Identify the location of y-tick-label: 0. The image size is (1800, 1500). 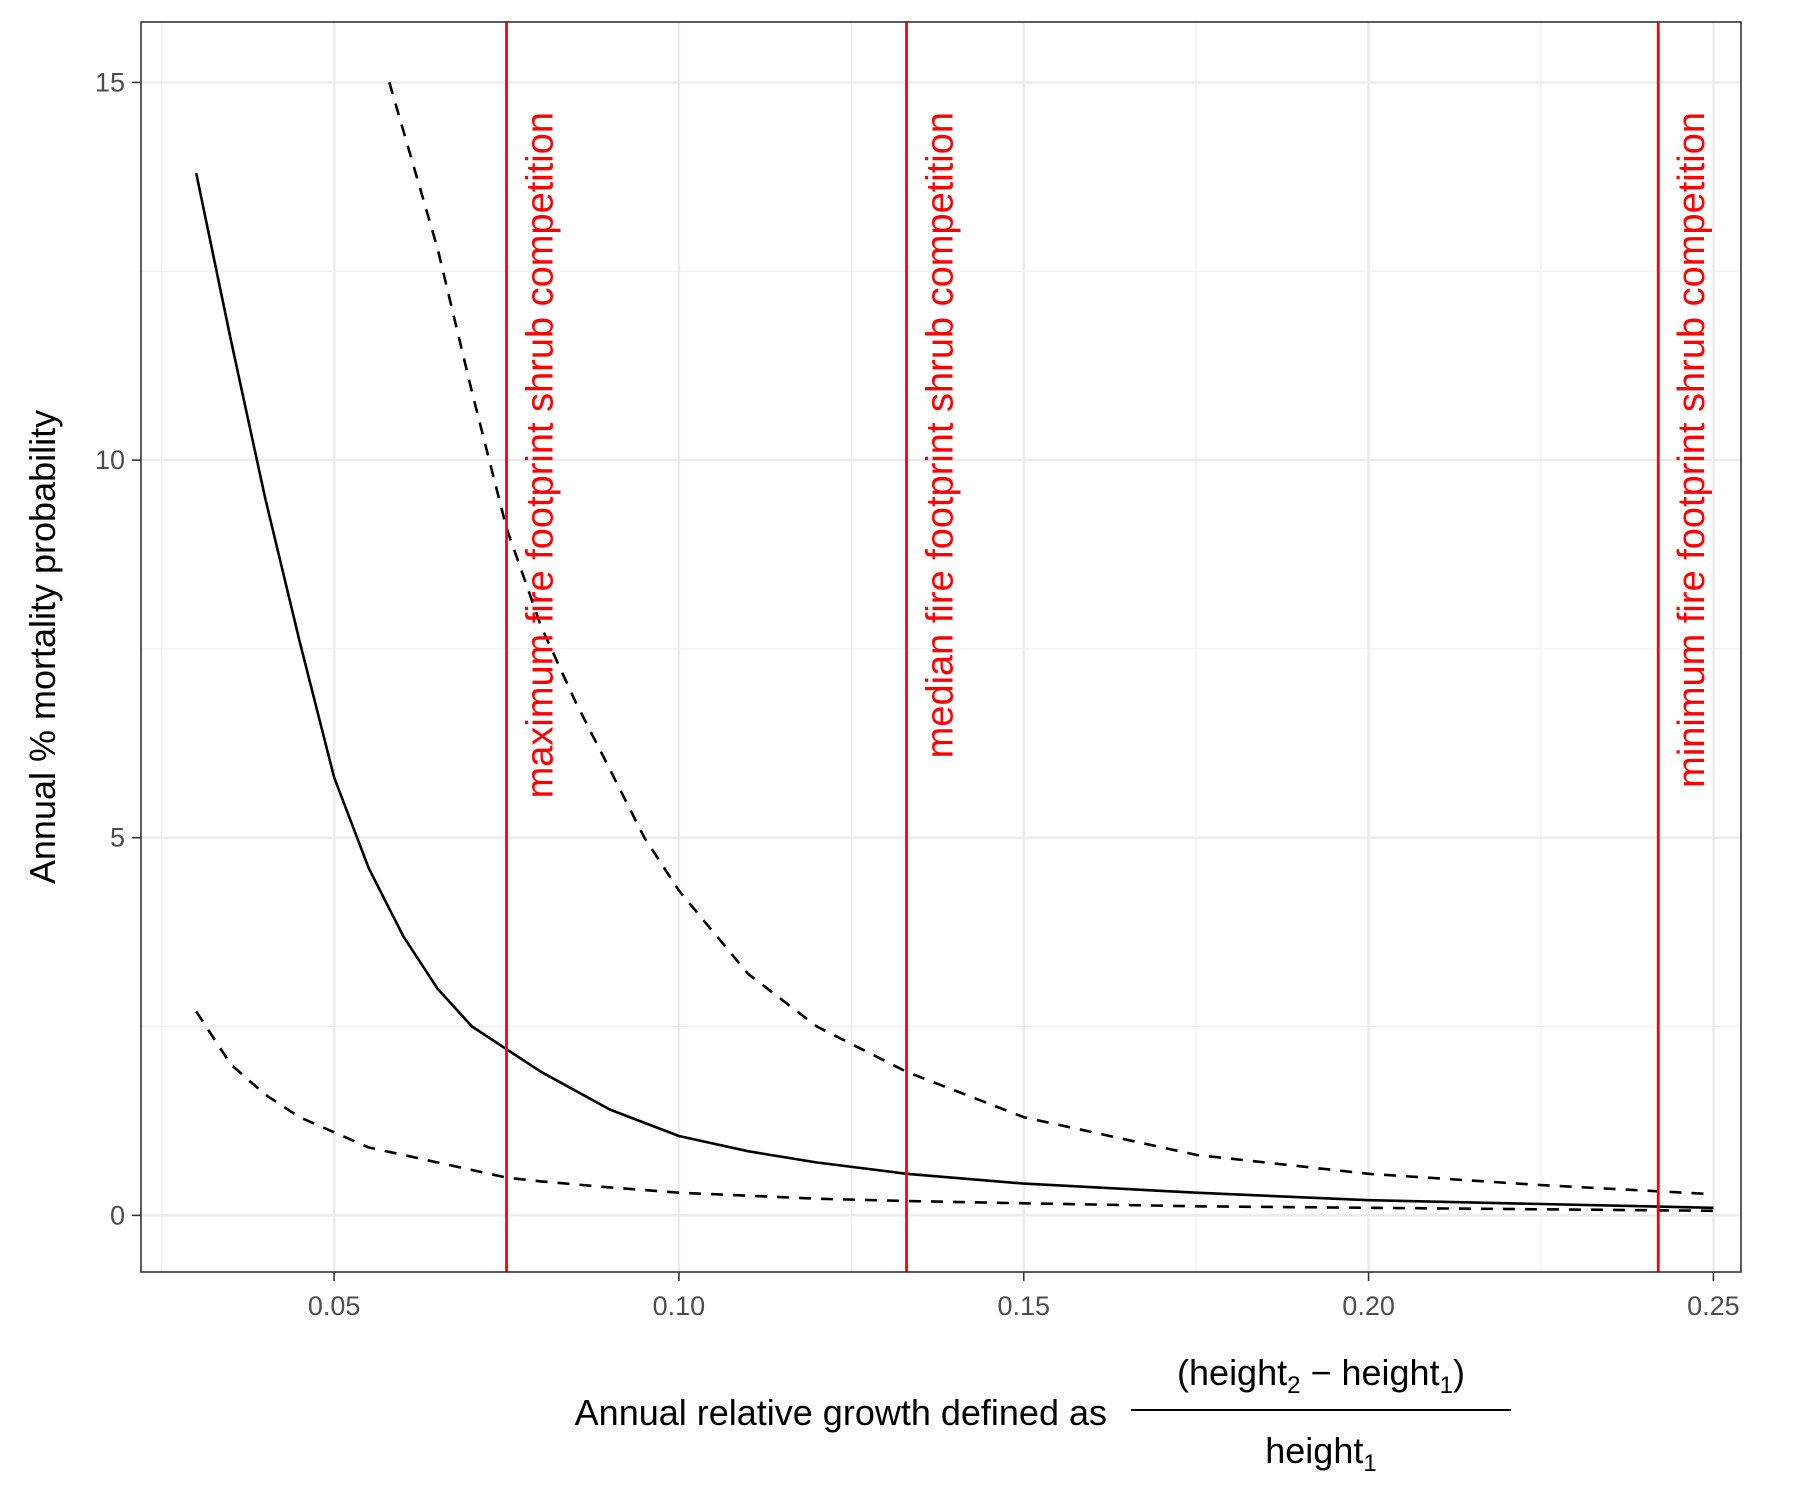
(117, 1215).